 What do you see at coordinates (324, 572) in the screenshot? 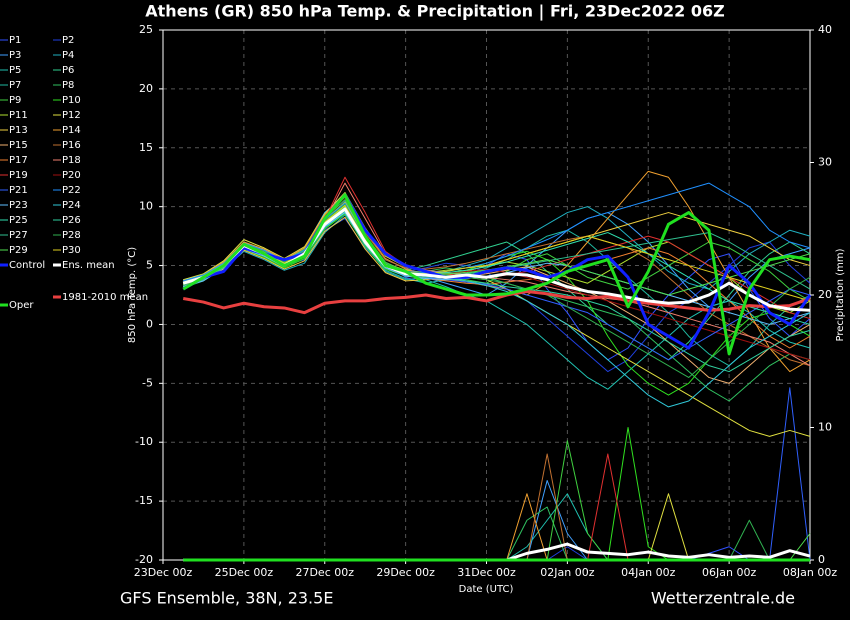
I see `x-tick-label: 27Dec 00z` at bounding box center [324, 572].